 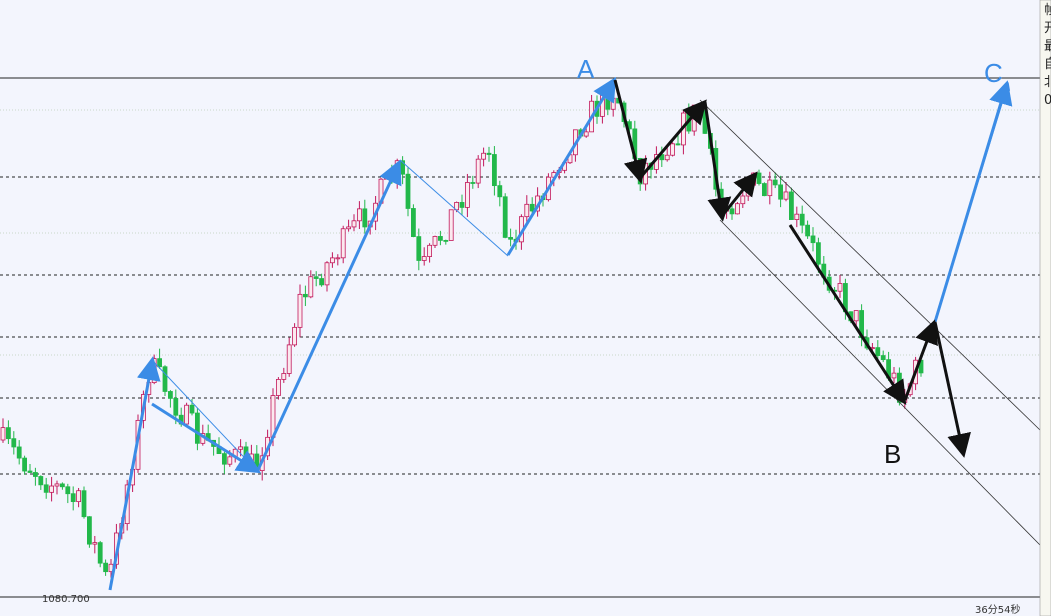 I want to click on side-panel, so click(x=1045, y=308).